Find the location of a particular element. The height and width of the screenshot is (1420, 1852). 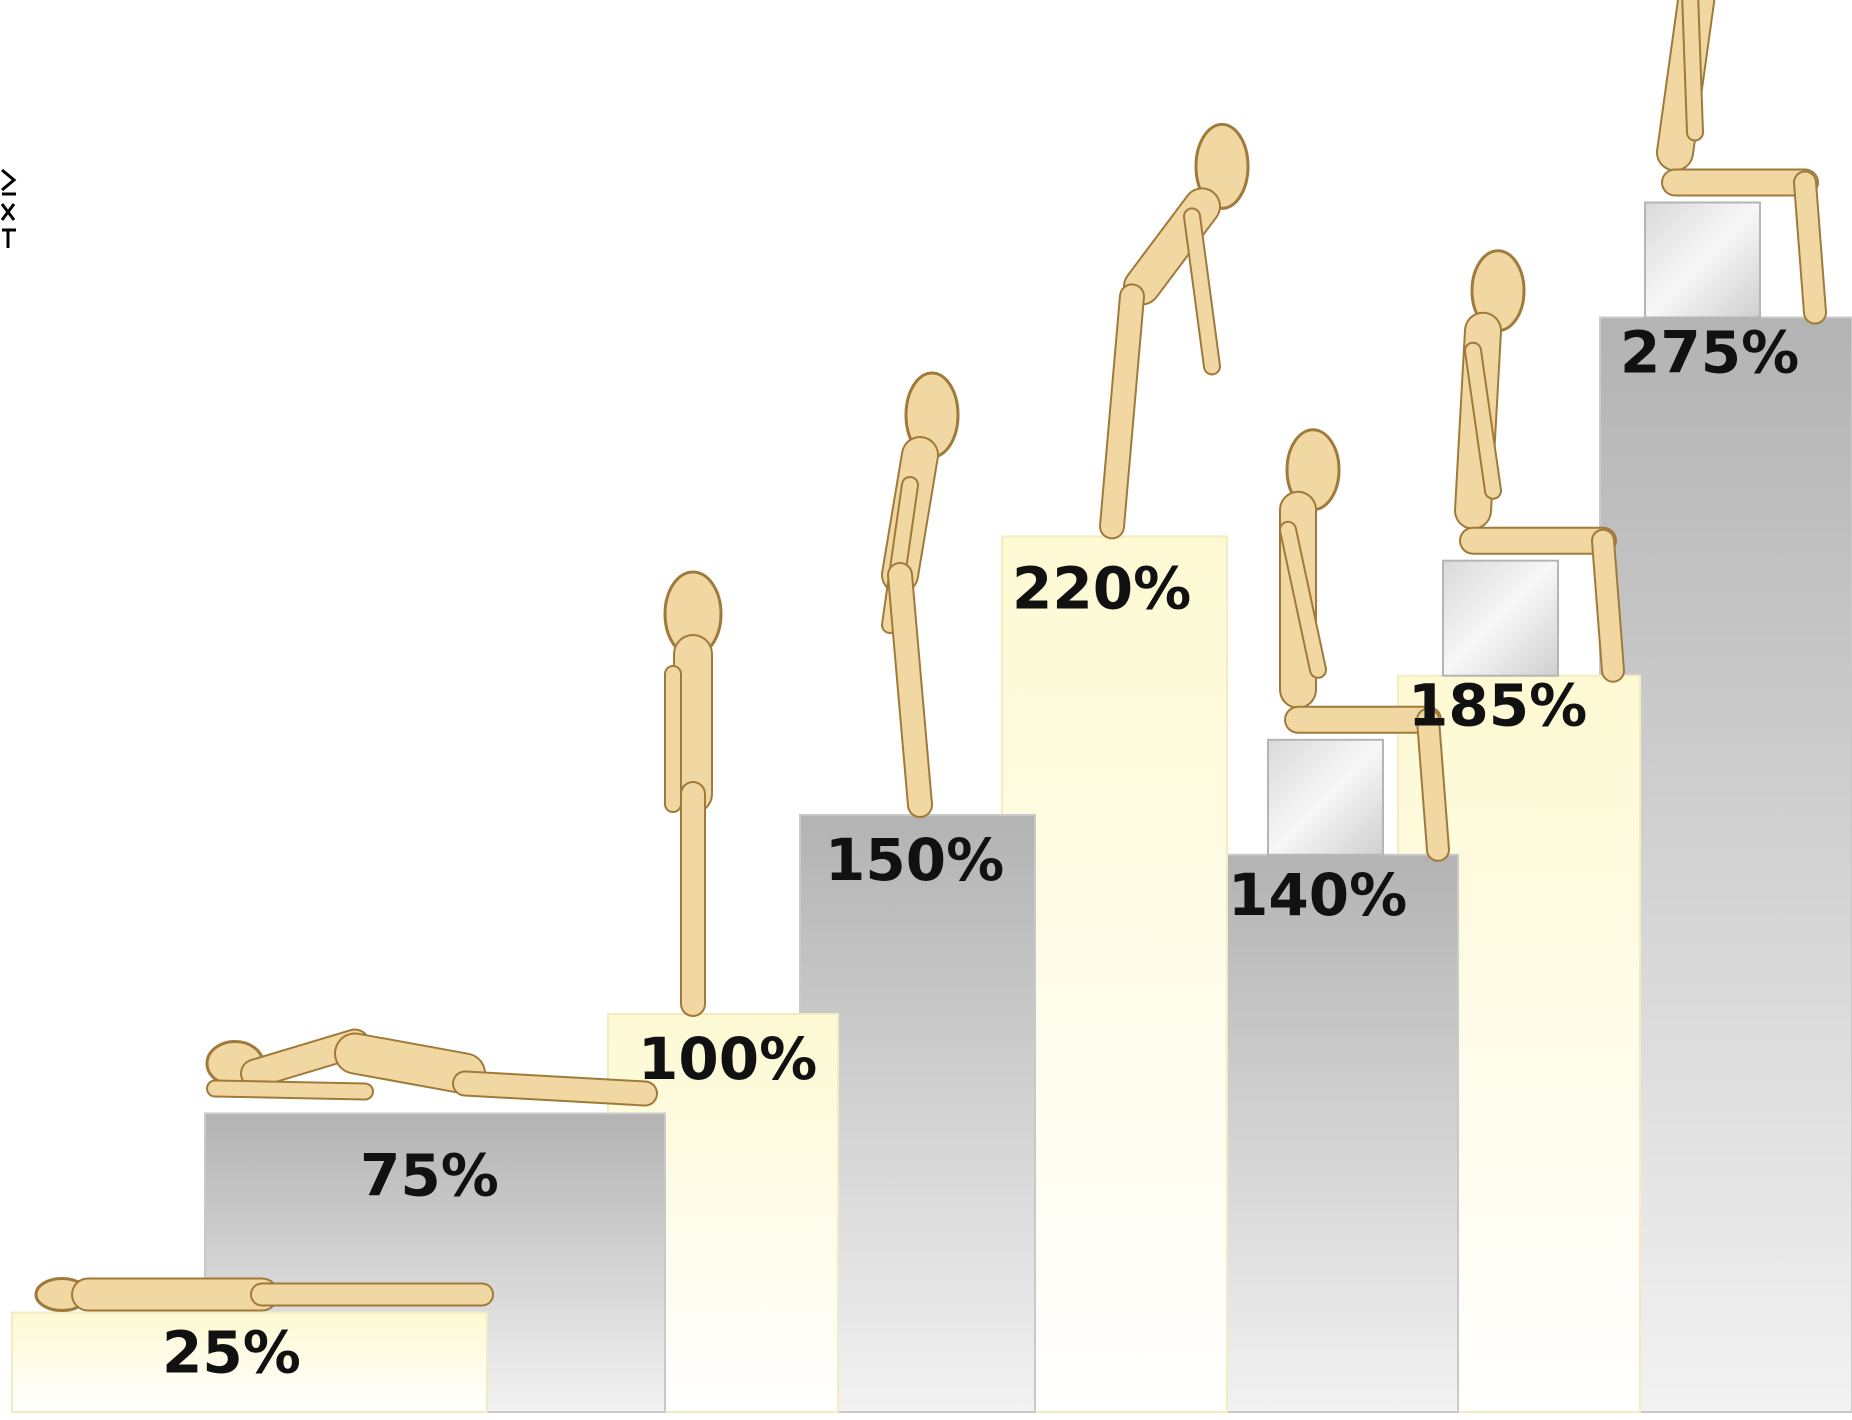

bar-value-label: 150% is located at coordinates (914, 860).